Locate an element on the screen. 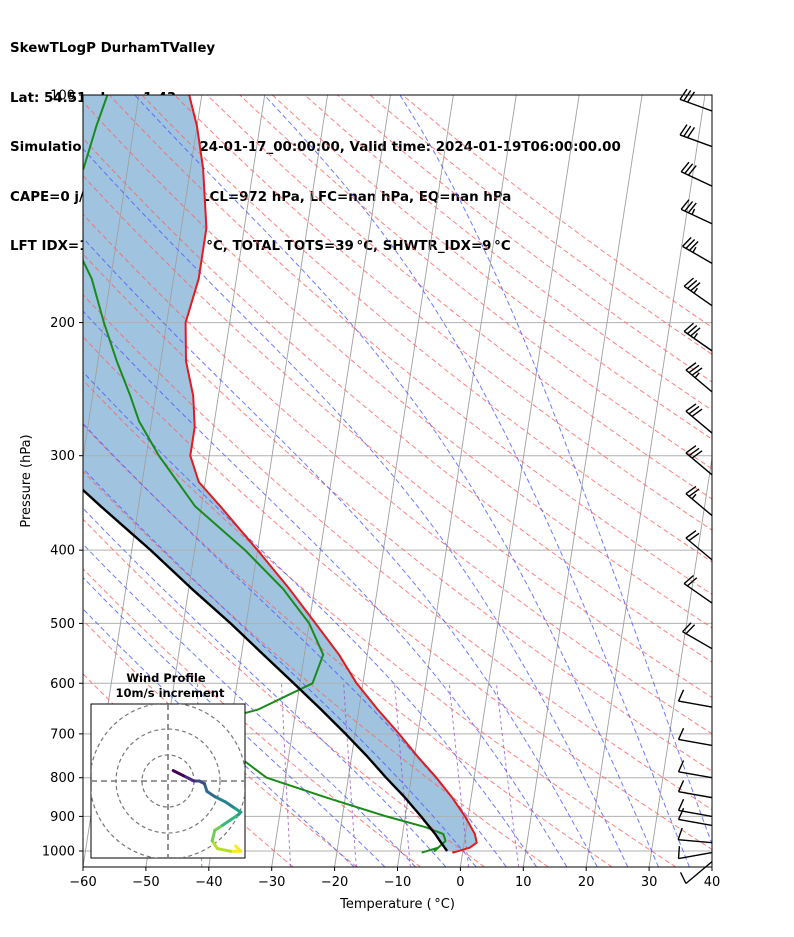  x-tick-label: 0 is located at coordinates (460, 882).